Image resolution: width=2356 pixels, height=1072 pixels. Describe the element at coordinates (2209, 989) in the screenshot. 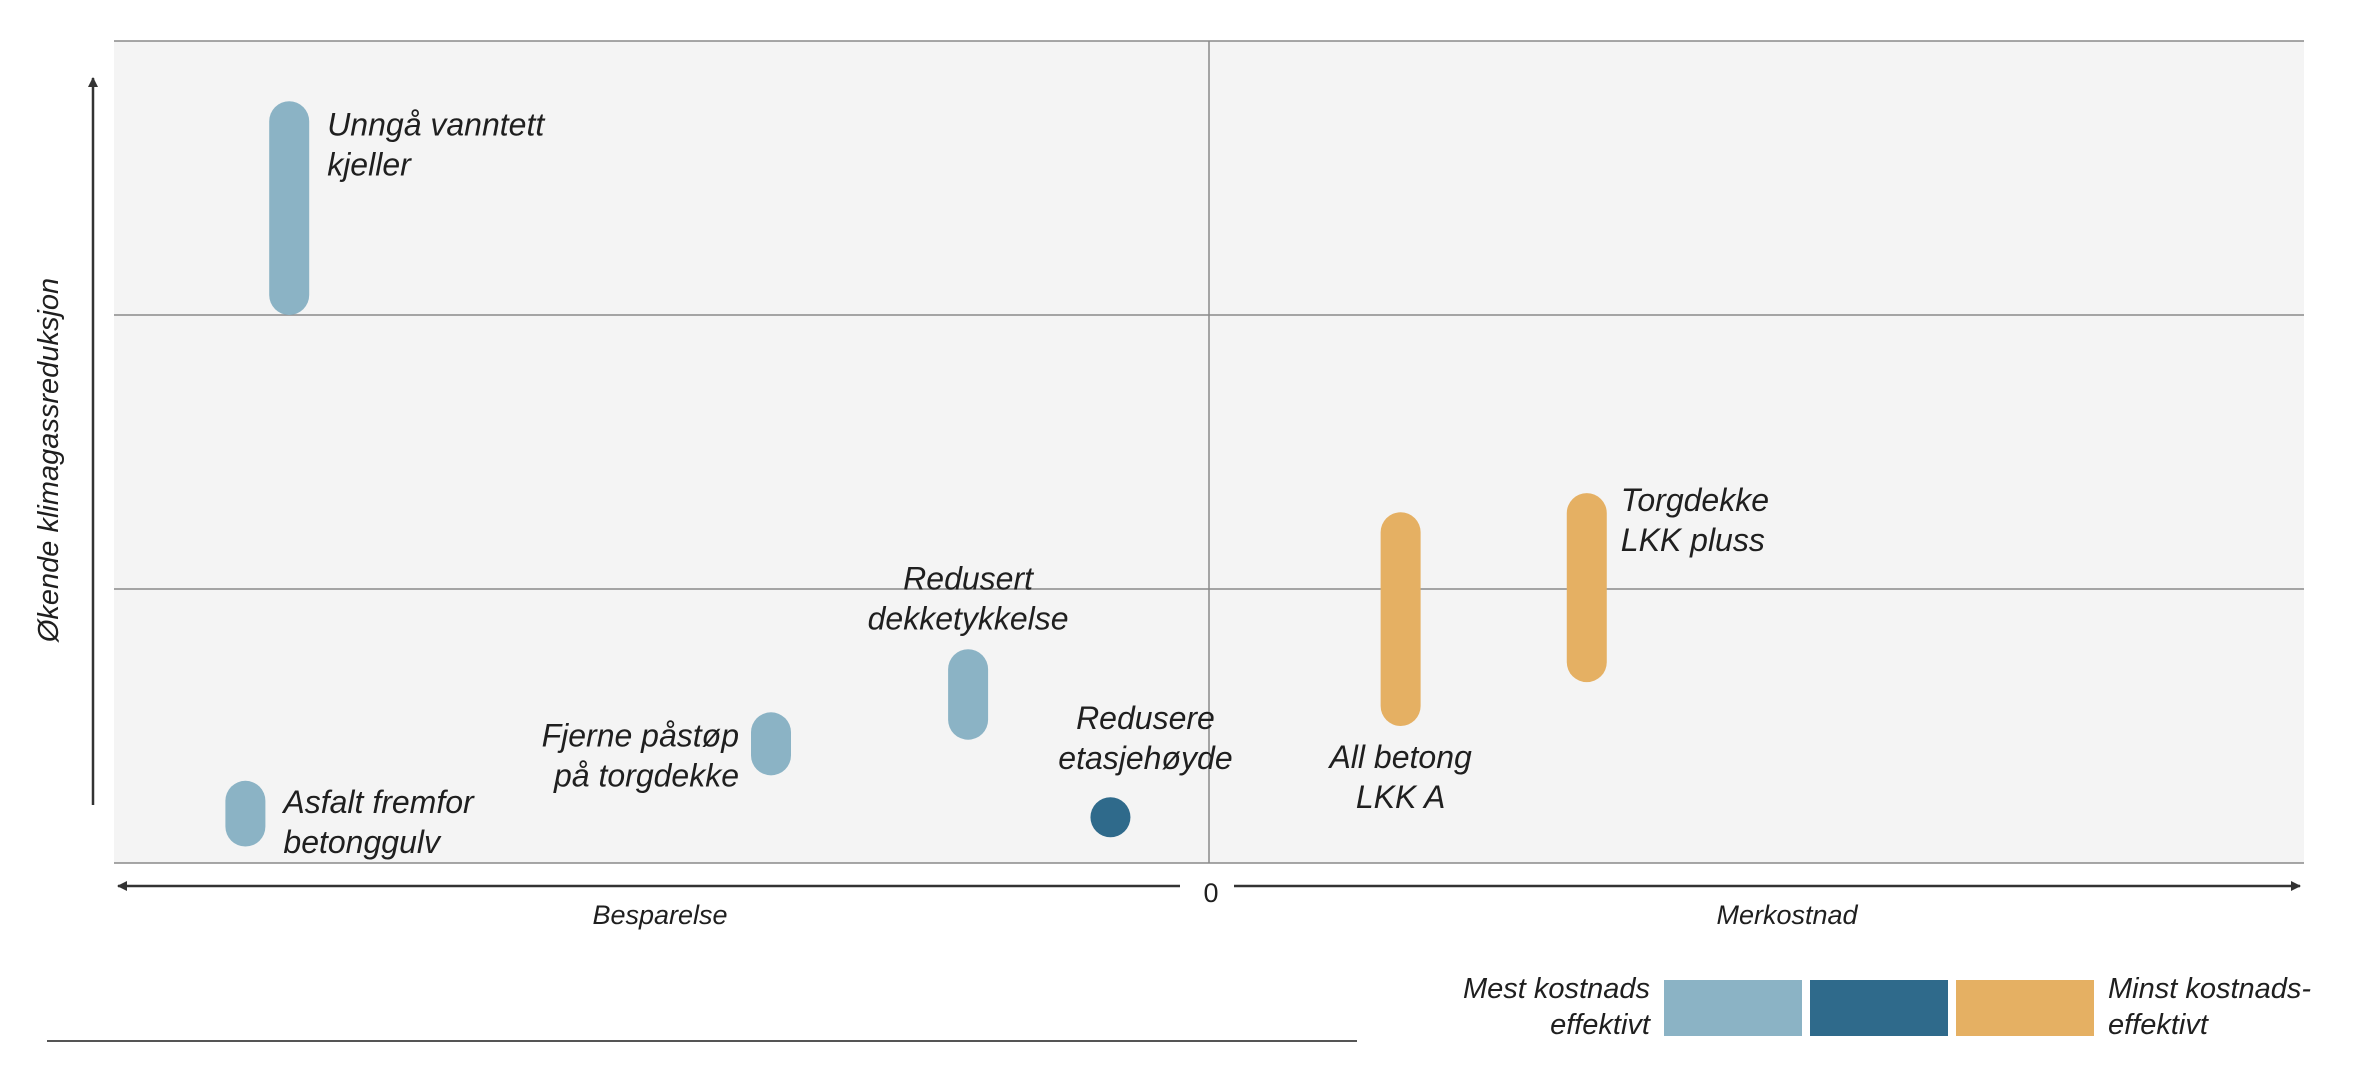

I see `legend-right-label-line1: Minst kostnads-` at that location.